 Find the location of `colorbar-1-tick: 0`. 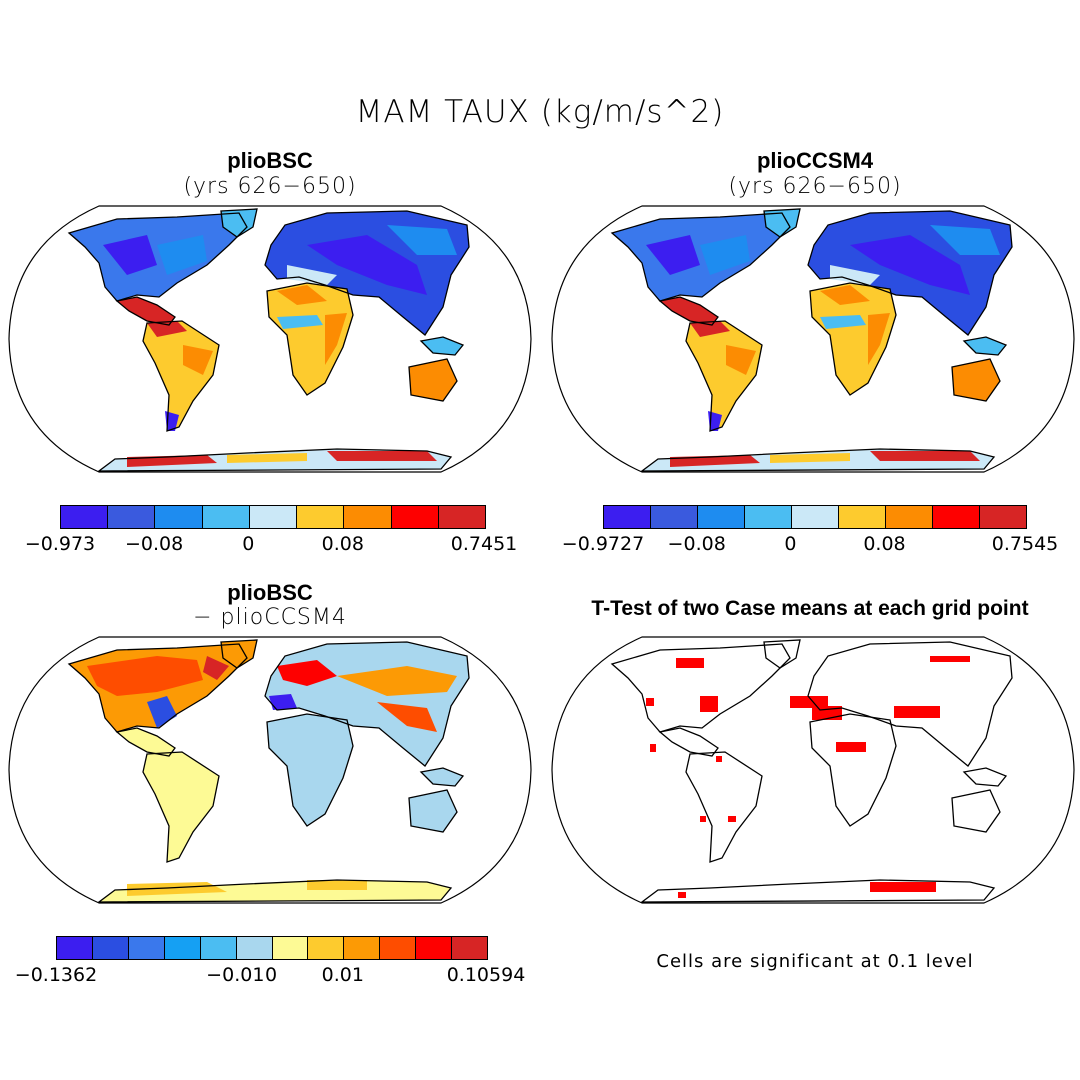

colorbar-1-tick: 0 is located at coordinates (248, 544).